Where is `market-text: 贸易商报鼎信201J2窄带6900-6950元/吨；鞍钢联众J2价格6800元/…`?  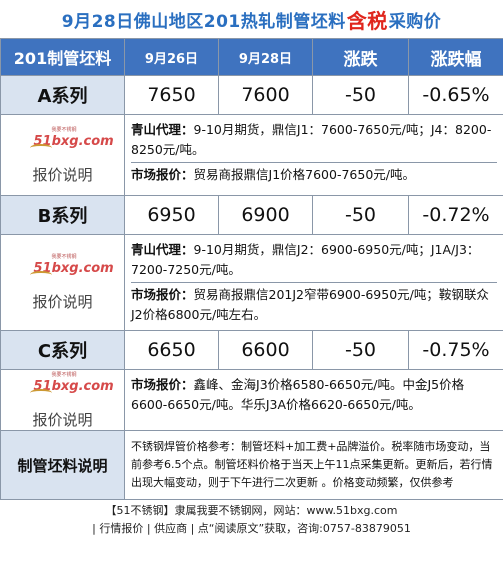 market-text: 贸易商报鼎信201J2窄带6900-6950元/吨；鞍钢联众J2价格6800元/… is located at coordinates (310, 304).